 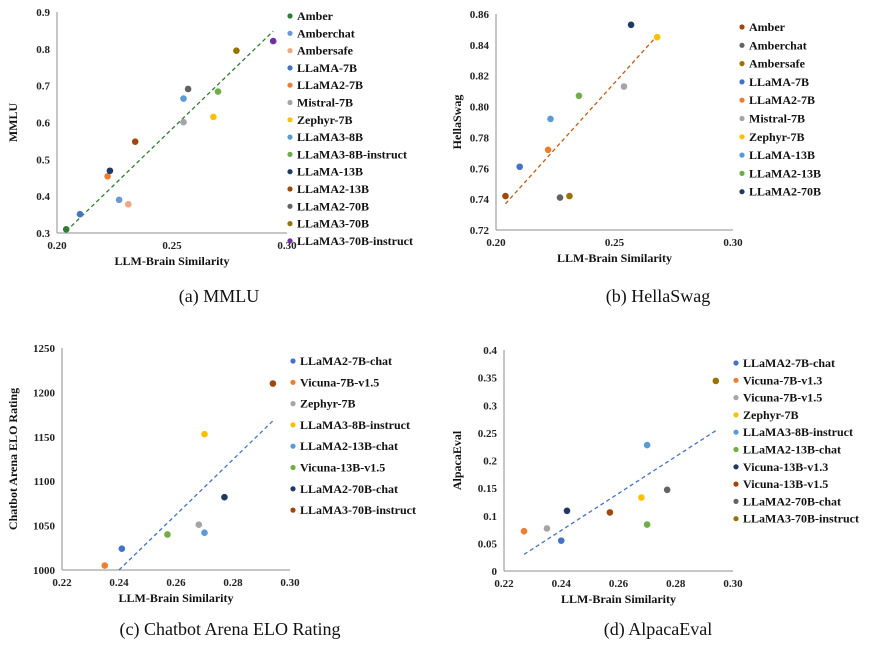 I want to click on y-tick-label: 1100, so click(x=45, y=482).